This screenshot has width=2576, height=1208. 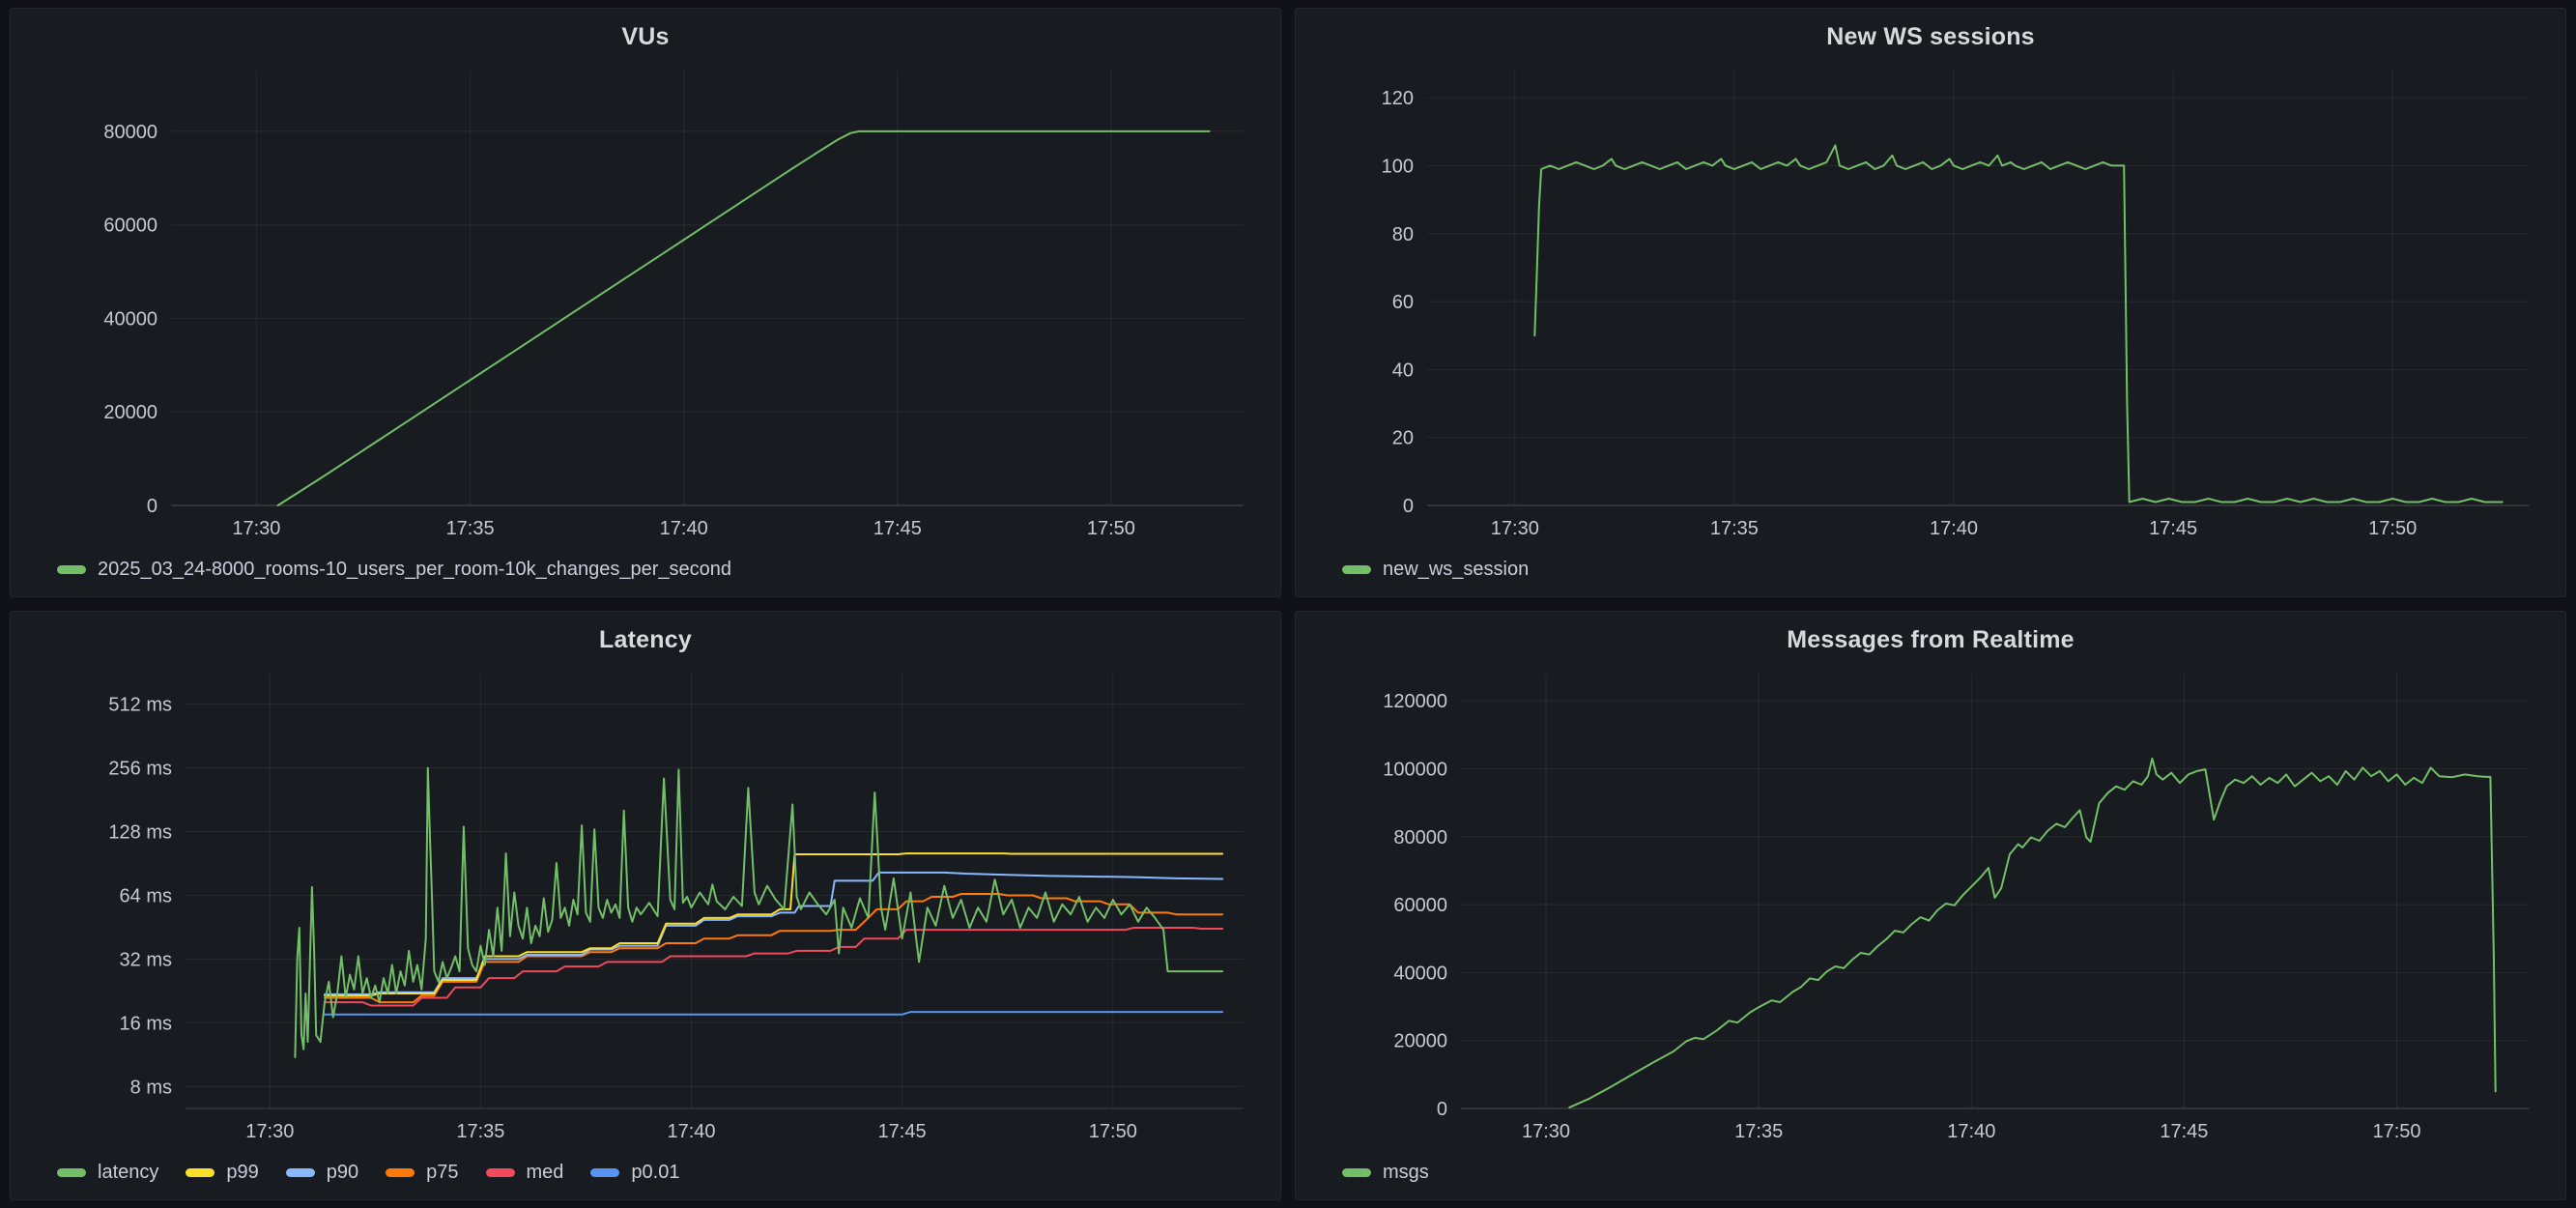 What do you see at coordinates (1398, 166) in the screenshot?
I see `y-tick-label: 100` at bounding box center [1398, 166].